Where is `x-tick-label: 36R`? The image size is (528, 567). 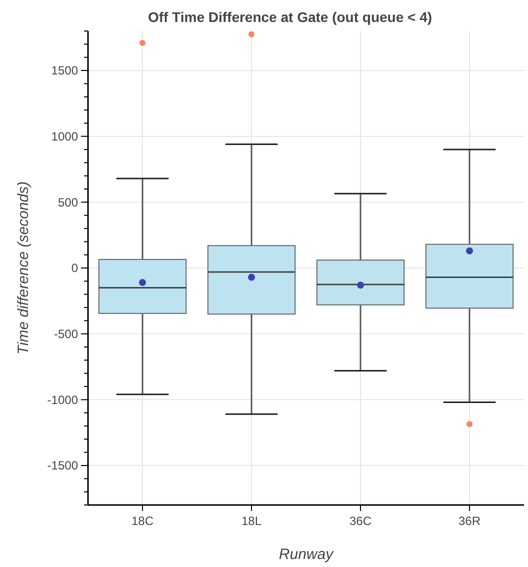 x-tick-label: 36R is located at coordinates (469, 521).